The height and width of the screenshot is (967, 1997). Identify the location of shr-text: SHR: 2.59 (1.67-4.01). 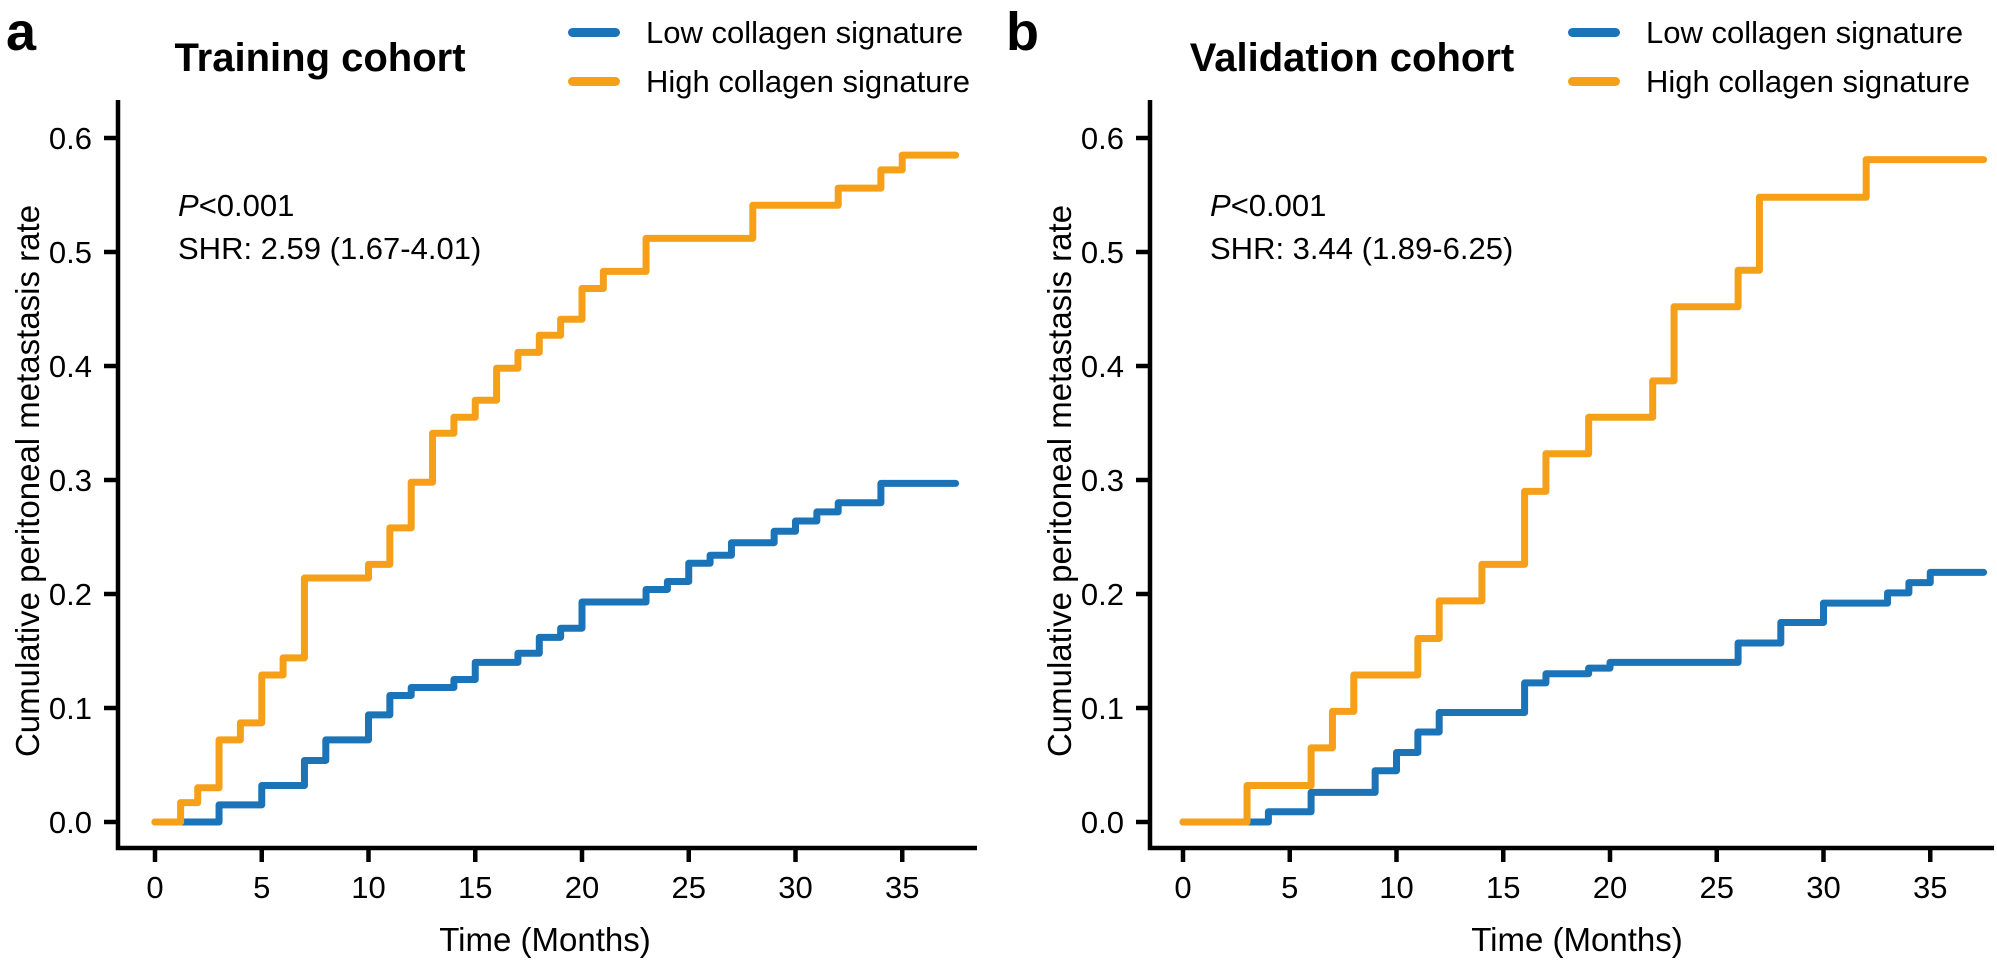
(330, 248).